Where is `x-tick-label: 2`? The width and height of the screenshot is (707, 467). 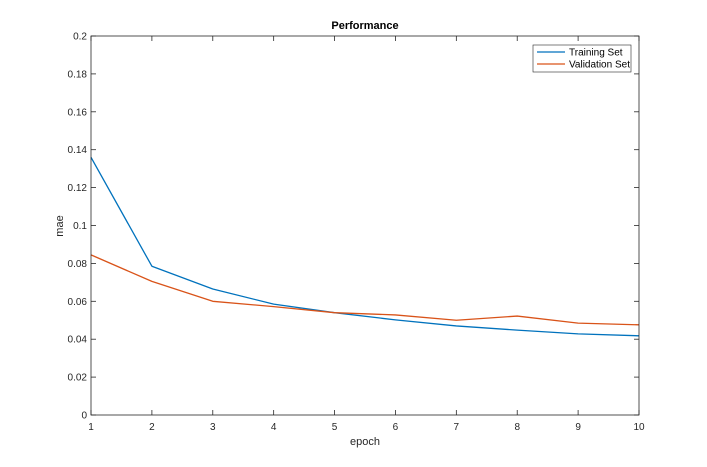
x-tick-label: 2 is located at coordinates (152, 427).